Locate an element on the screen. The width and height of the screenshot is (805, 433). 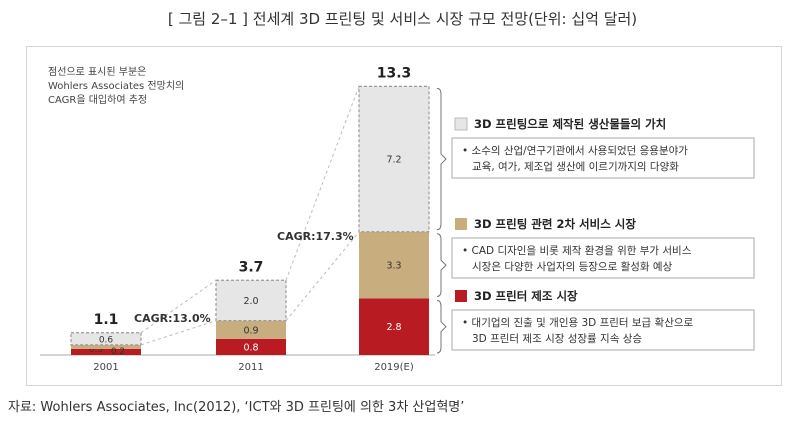
total-label: 1.1 is located at coordinates (106, 320).